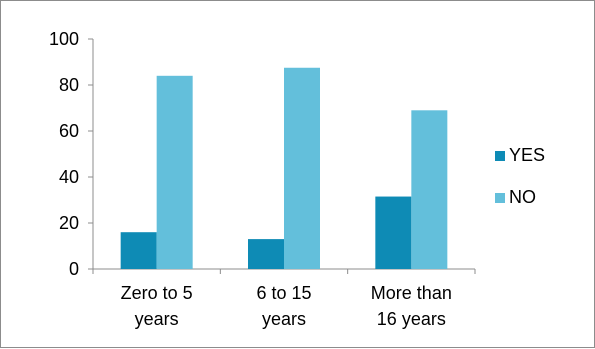 The height and width of the screenshot is (349, 595). Describe the element at coordinates (411, 293) in the screenshot. I see `category-label-line: More than` at that location.